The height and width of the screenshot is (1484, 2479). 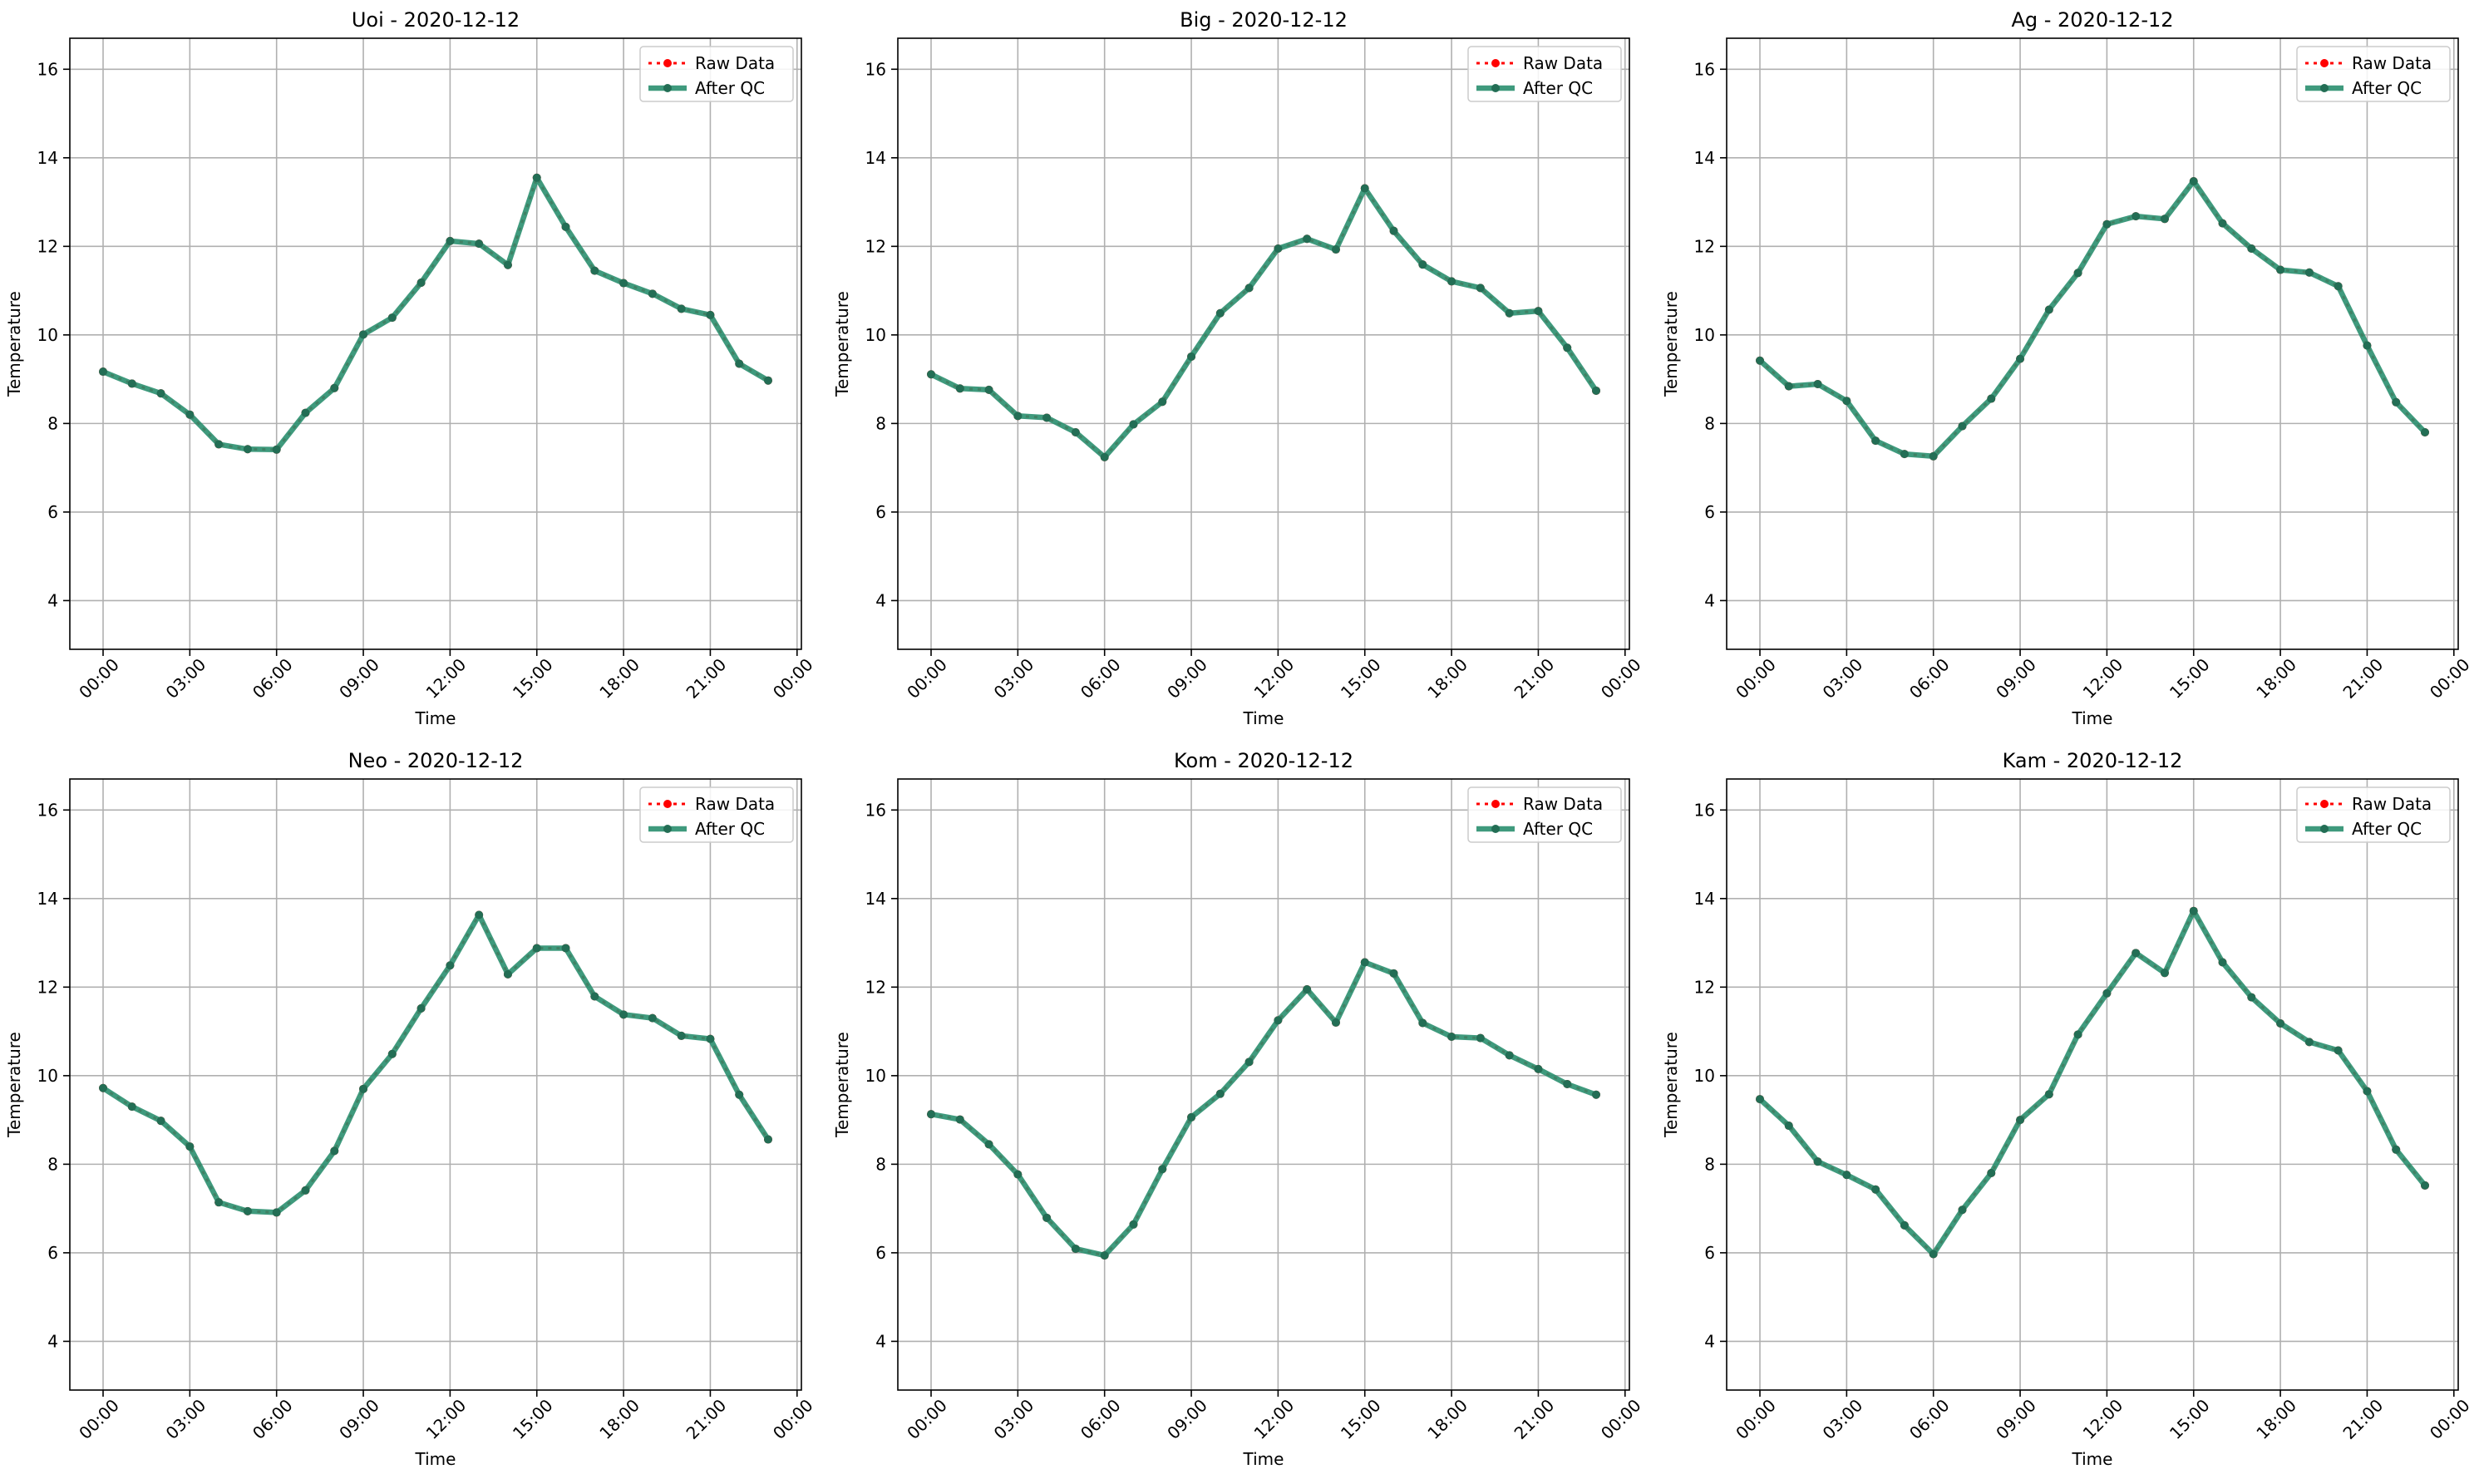 What do you see at coordinates (273, 678) in the screenshot?
I see `x-tick-label: 06:00` at bounding box center [273, 678].